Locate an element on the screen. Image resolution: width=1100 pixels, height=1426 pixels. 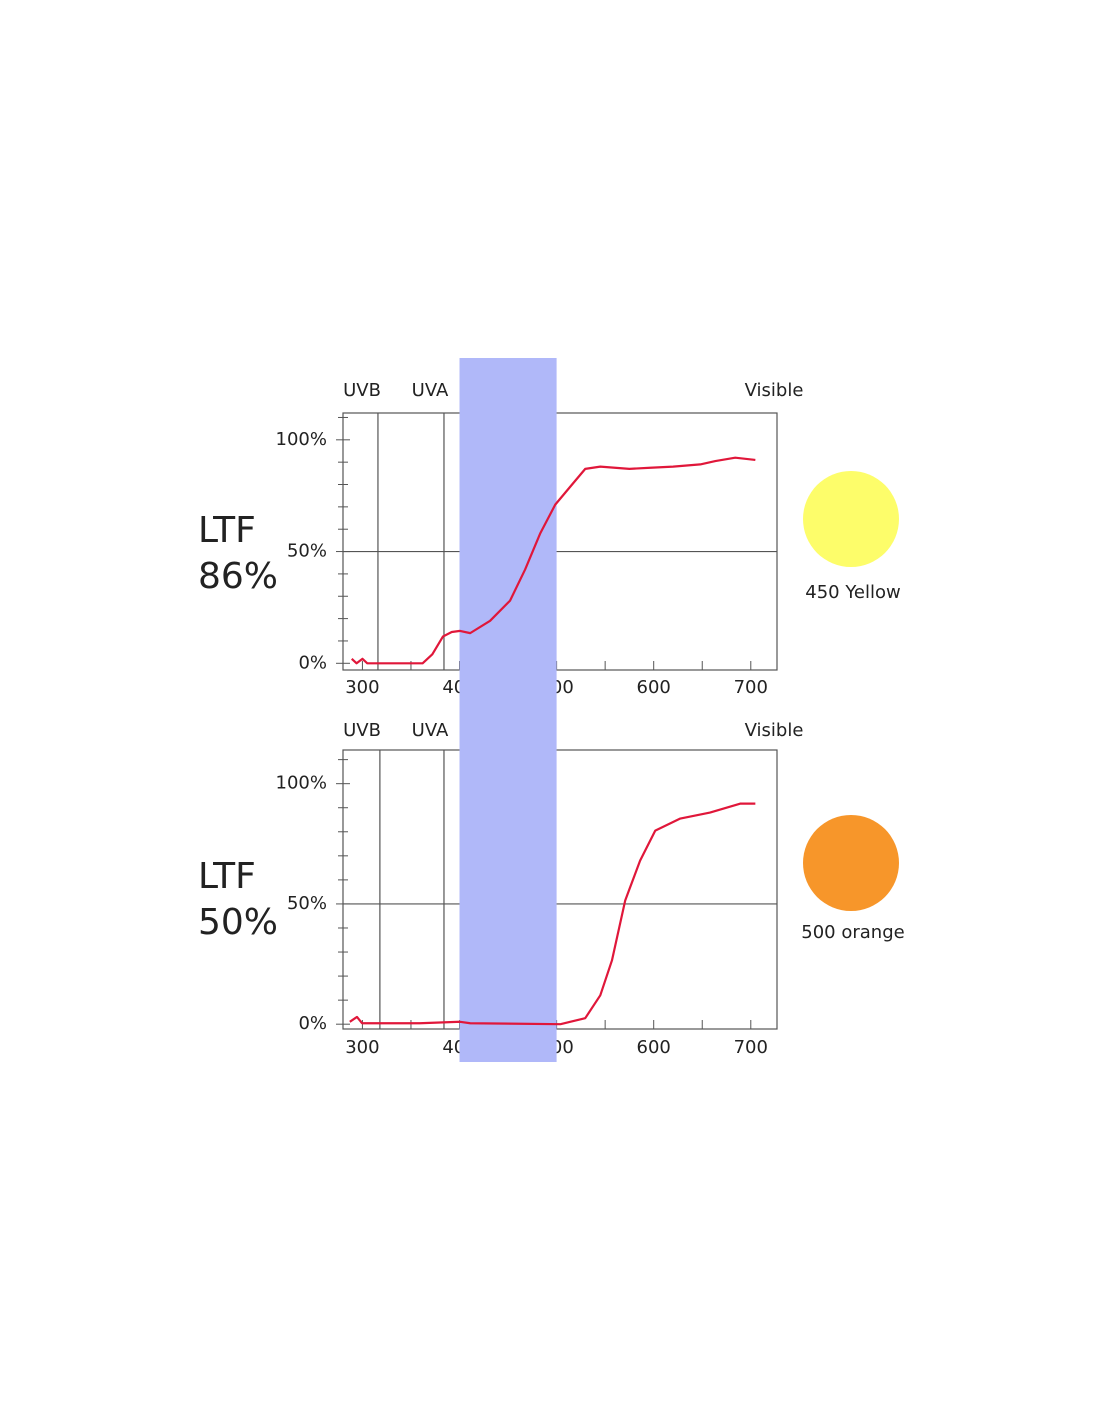
data-layer is located at coordinates (552, 741).